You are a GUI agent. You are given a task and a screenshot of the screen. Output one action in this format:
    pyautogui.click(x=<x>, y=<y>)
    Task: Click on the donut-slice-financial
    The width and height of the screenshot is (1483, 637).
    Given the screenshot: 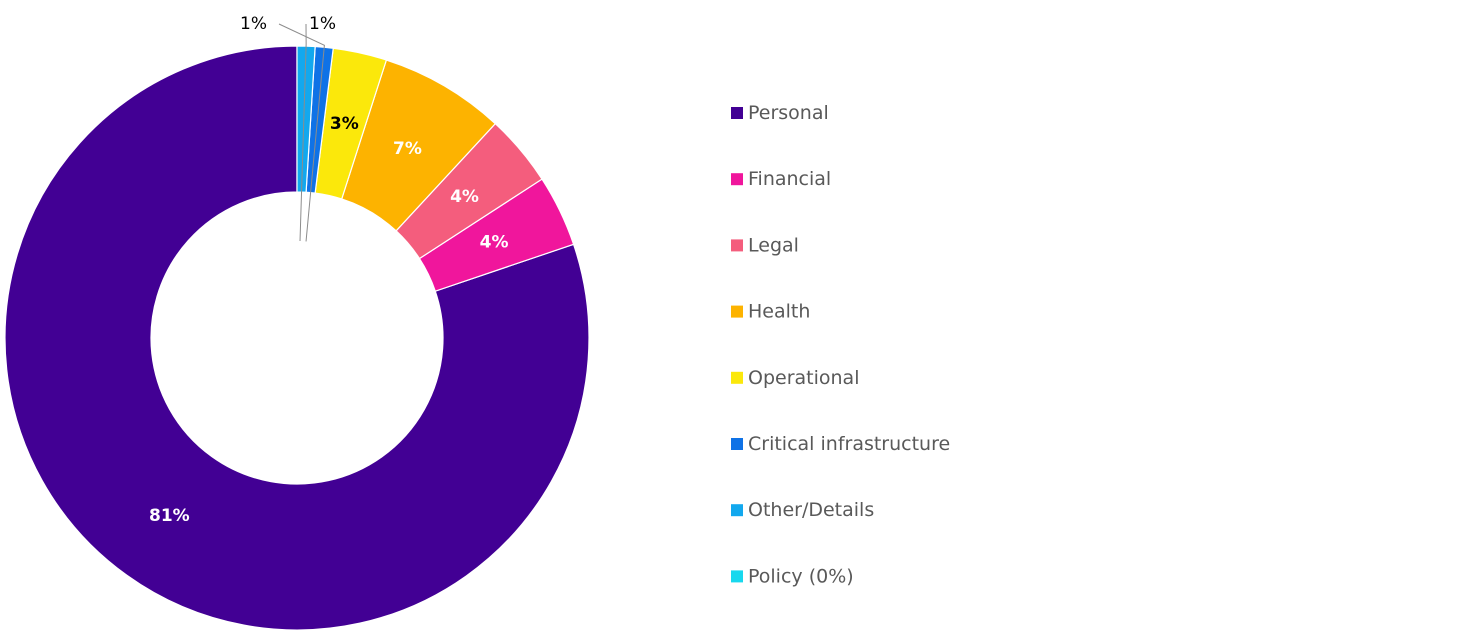 What is the action you would take?
    pyautogui.click(x=496, y=235)
    